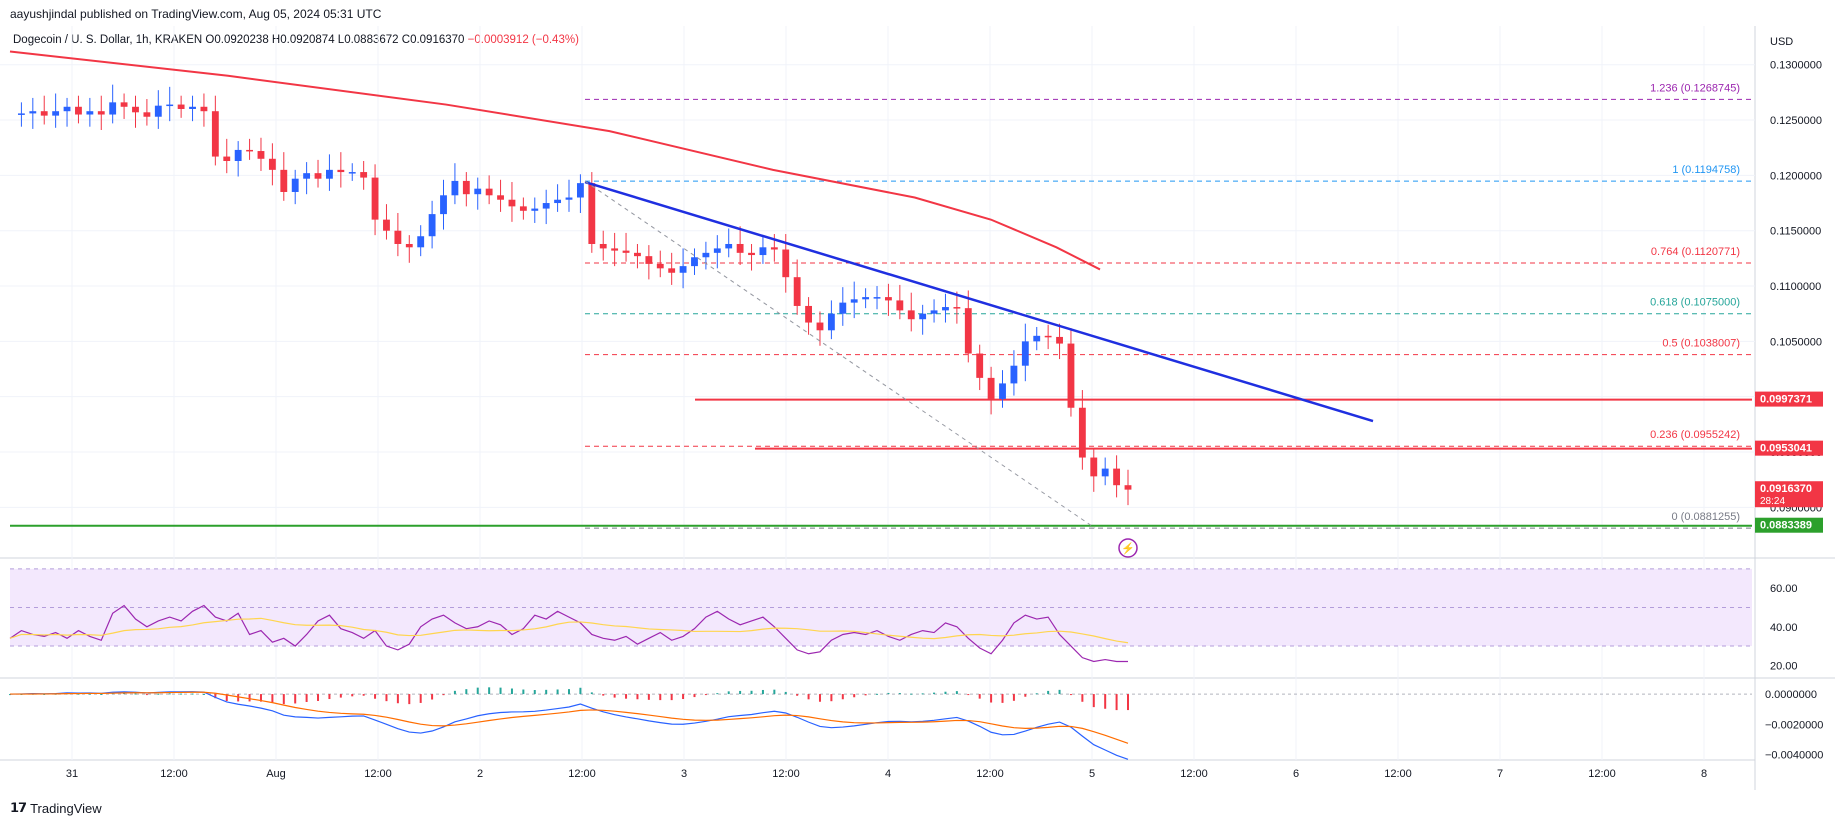  I want to click on y-tick-label: 0.1100000, so click(1795, 287).